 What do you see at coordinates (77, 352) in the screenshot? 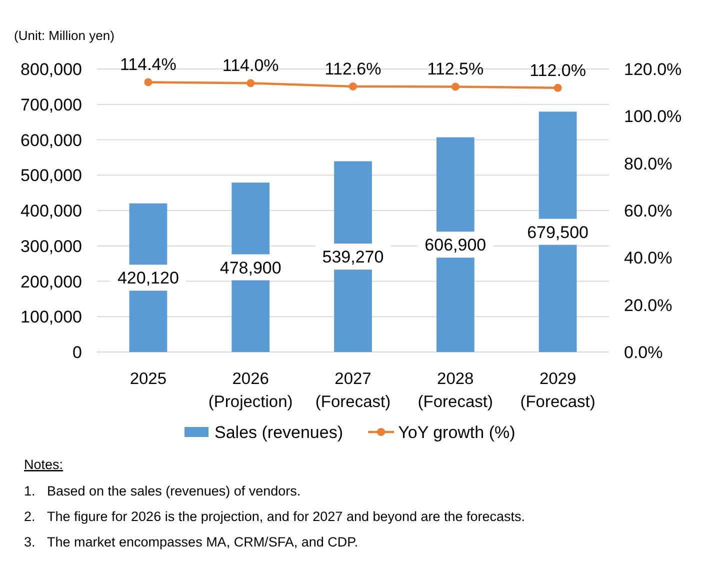
I see `y-tick-label: 0` at bounding box center [77, 352].